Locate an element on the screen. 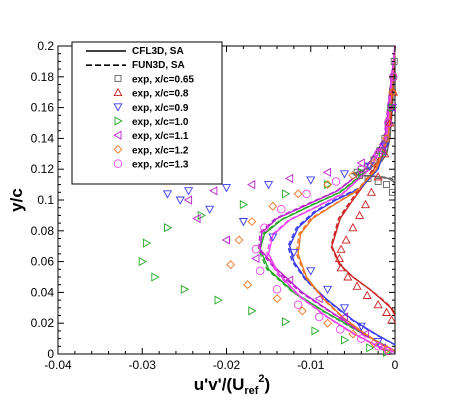 This screenshot has height=401, width=450. y-tick-label: 0.04 is located at coordinates (43, 292).